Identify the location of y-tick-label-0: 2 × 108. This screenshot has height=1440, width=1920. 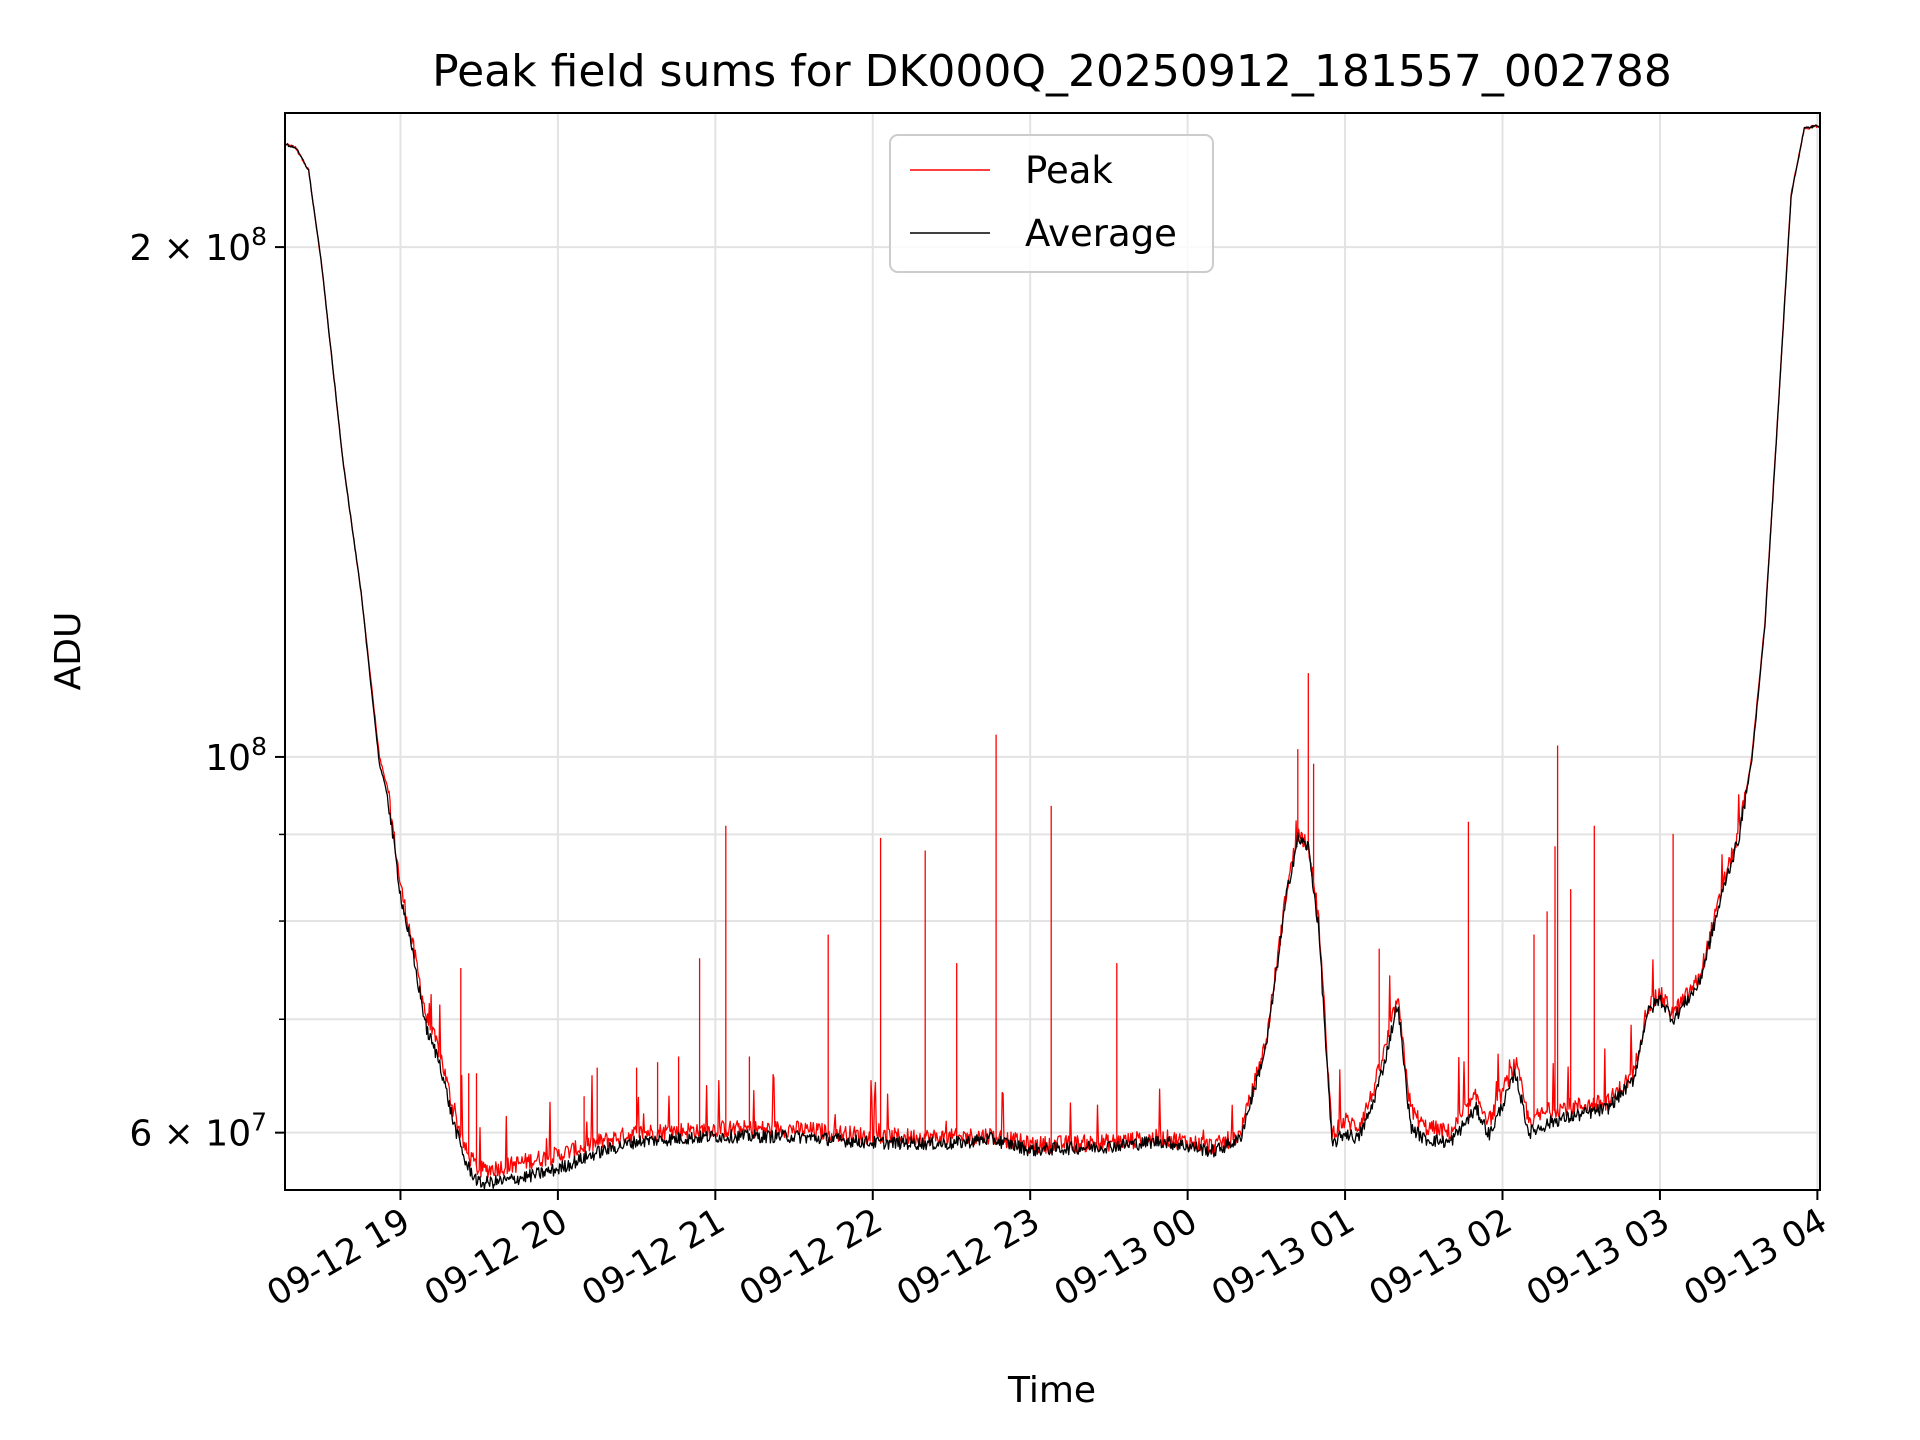
(198, 245).